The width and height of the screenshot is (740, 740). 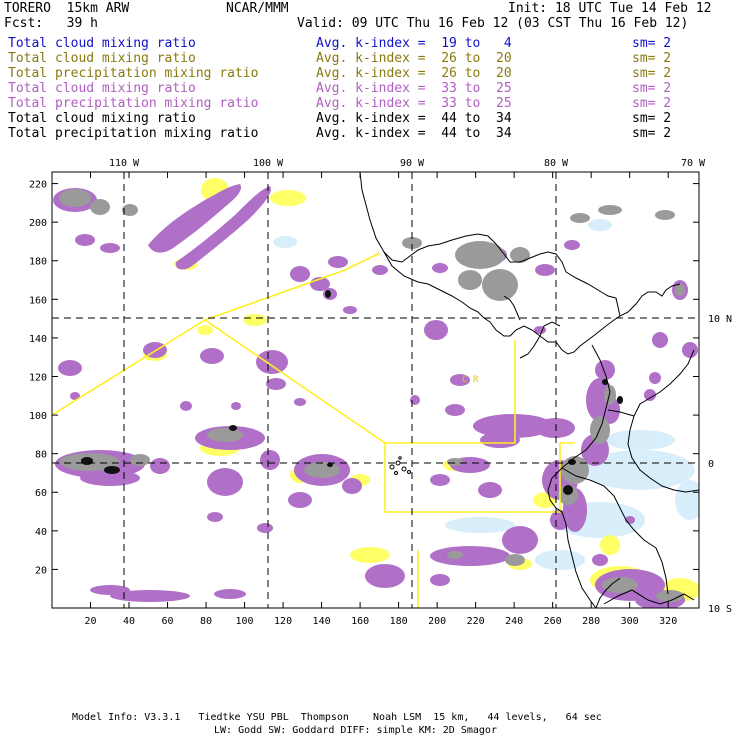 I want to click on longitude-label: 110 W, so click(x=124, y=163).